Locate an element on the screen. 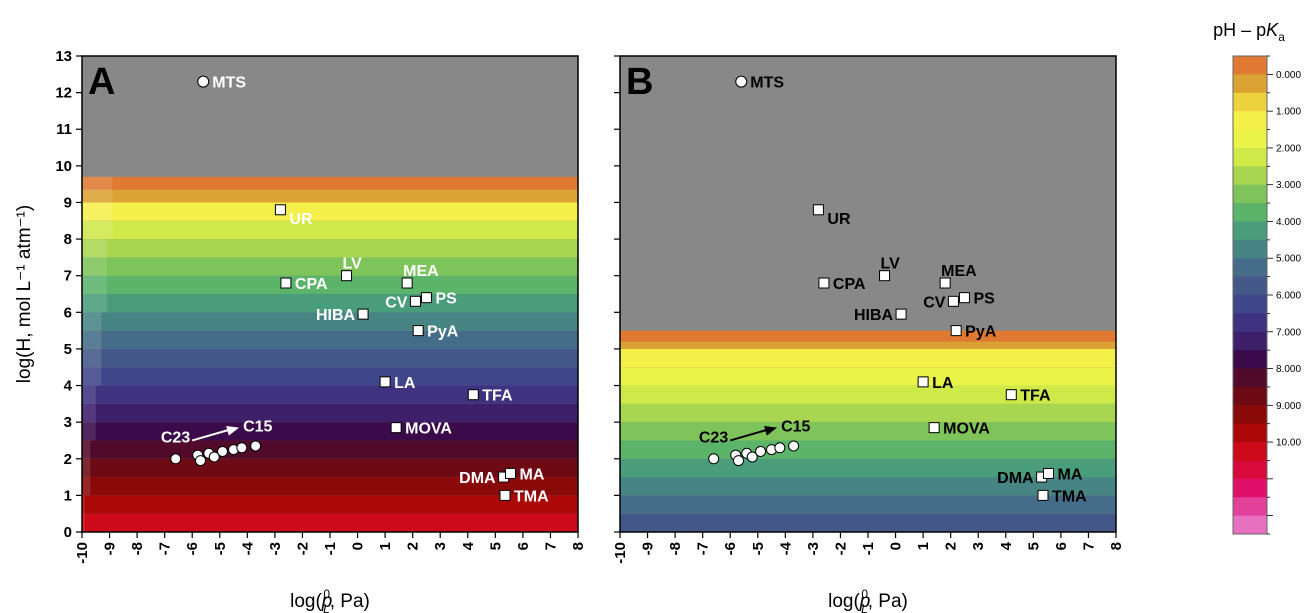 This screenshot has height=613, width=1315. arrow-line is located at coordinates (749, 435).